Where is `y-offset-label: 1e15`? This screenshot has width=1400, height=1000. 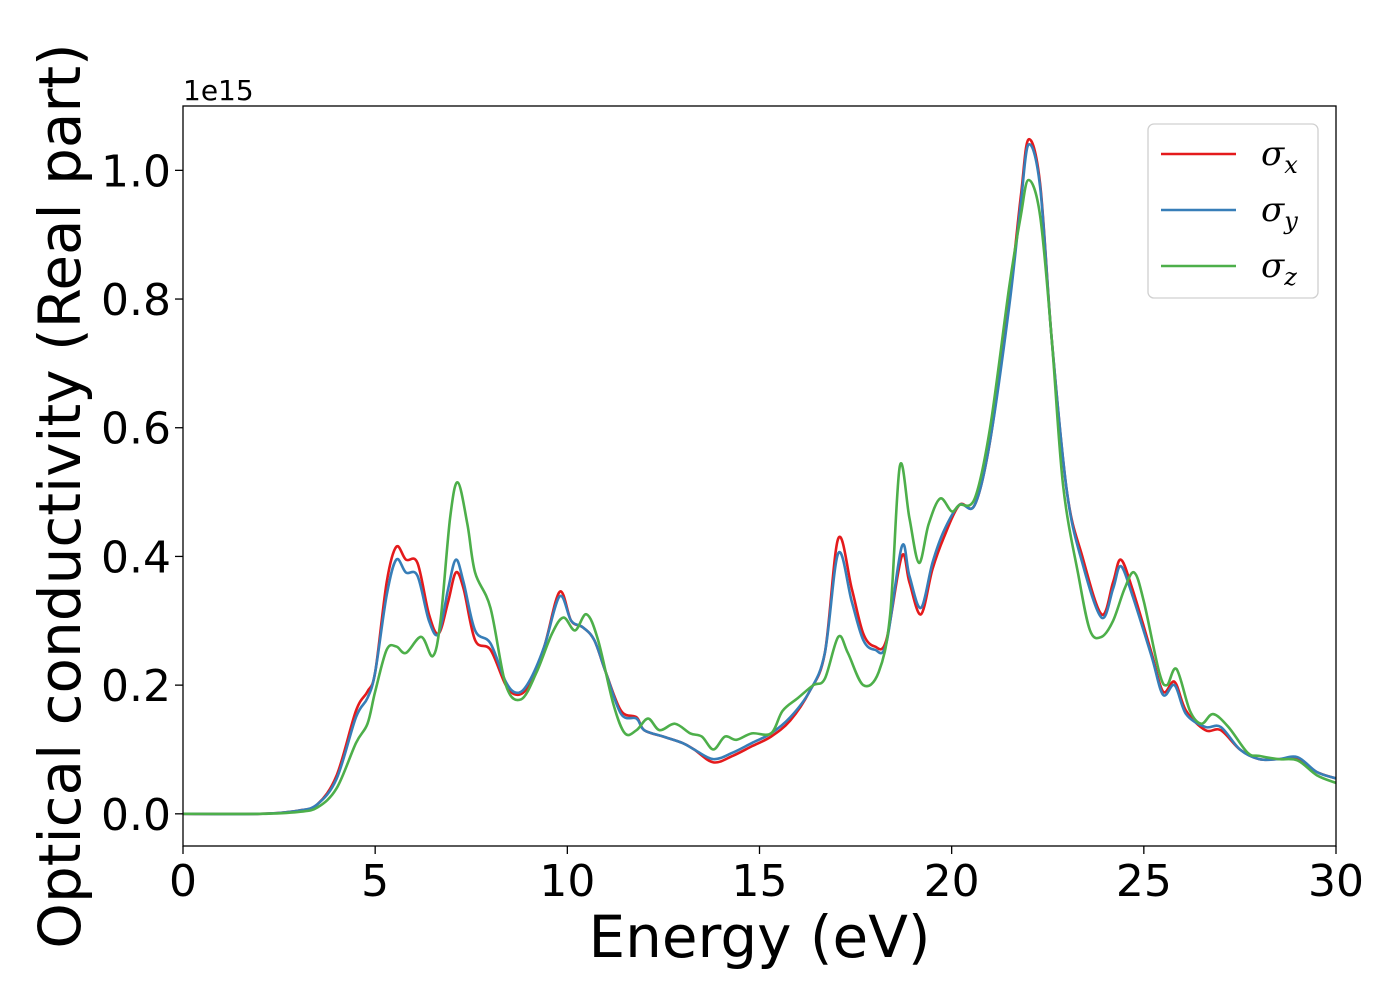
y-offset-label: 1e15 is located at coordinates (218, 90).